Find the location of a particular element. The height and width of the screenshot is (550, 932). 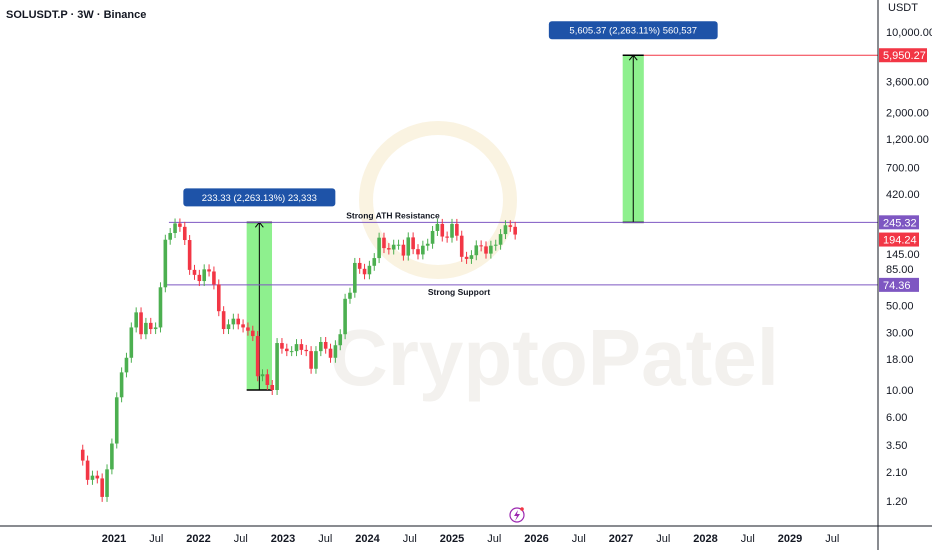

time-tick-label: 2028 is located at coordinates (705, 539).